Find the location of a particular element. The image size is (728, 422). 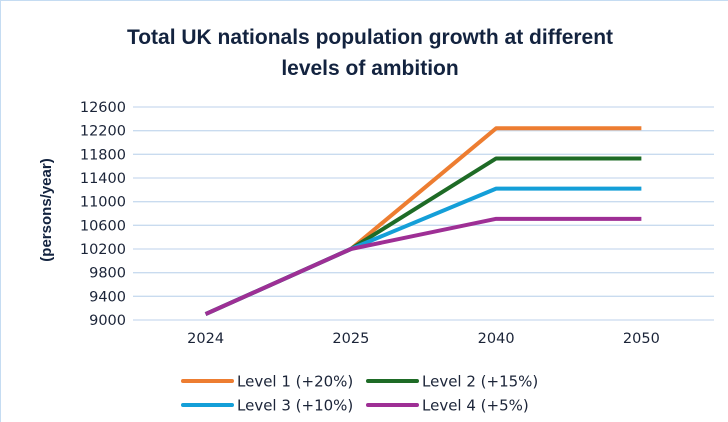

x-axis-ticks: 2024 2025 2040 2050 is located at coordinates (423, 339).